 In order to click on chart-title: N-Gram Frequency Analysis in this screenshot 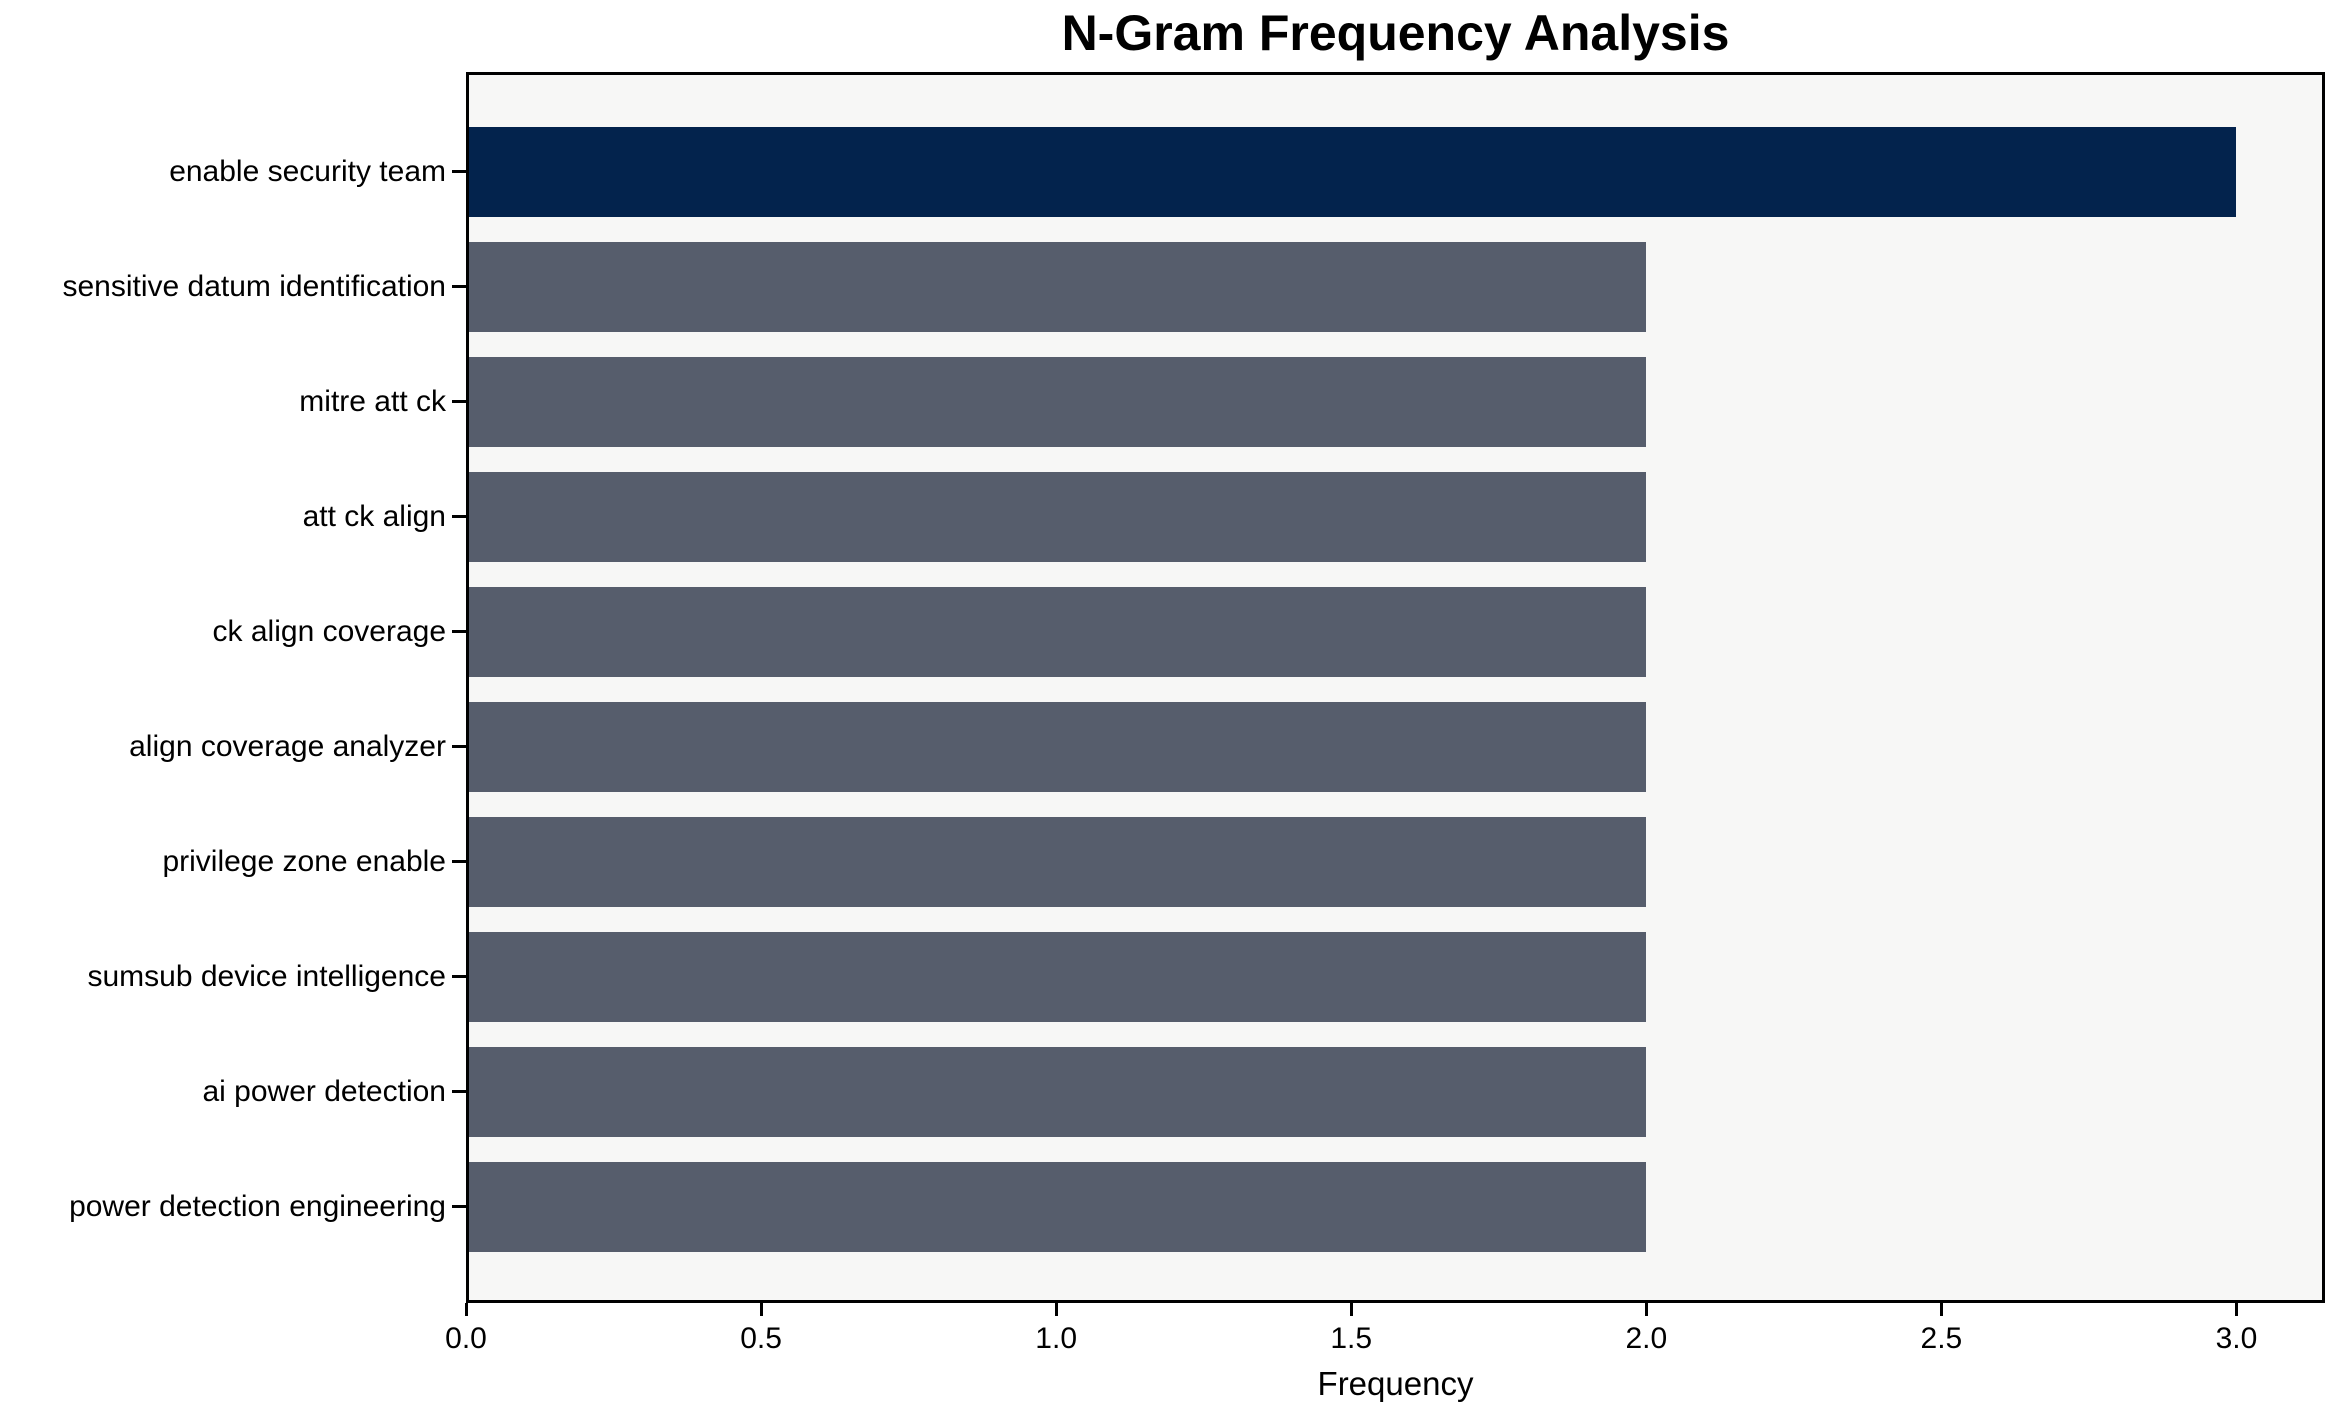, I will do `click(1395, 33)`.